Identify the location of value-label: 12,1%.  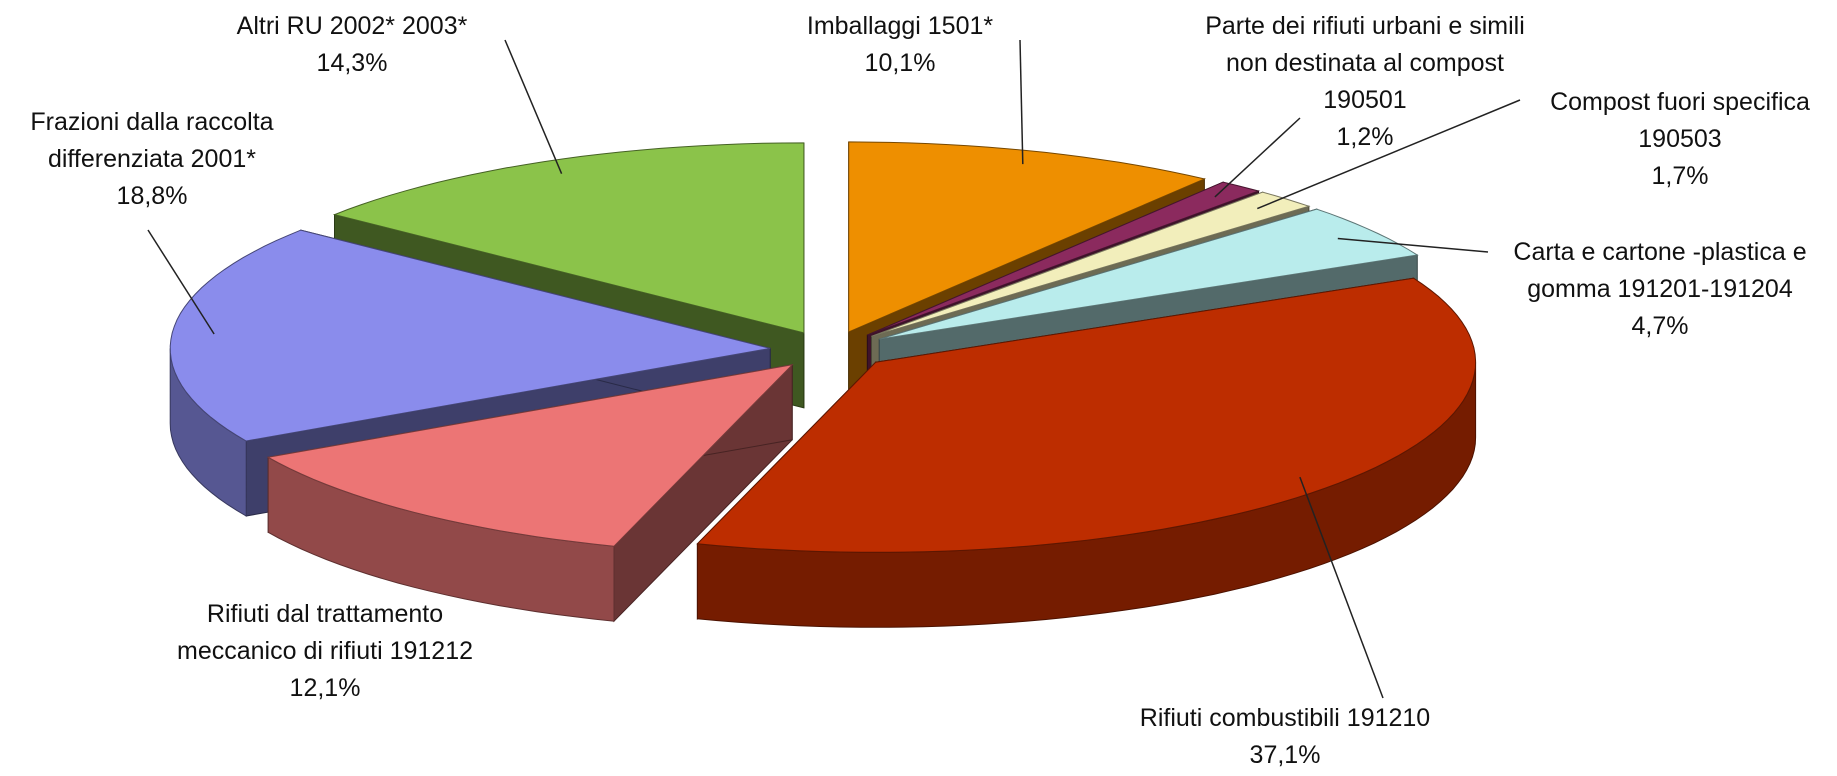
(325, 688).